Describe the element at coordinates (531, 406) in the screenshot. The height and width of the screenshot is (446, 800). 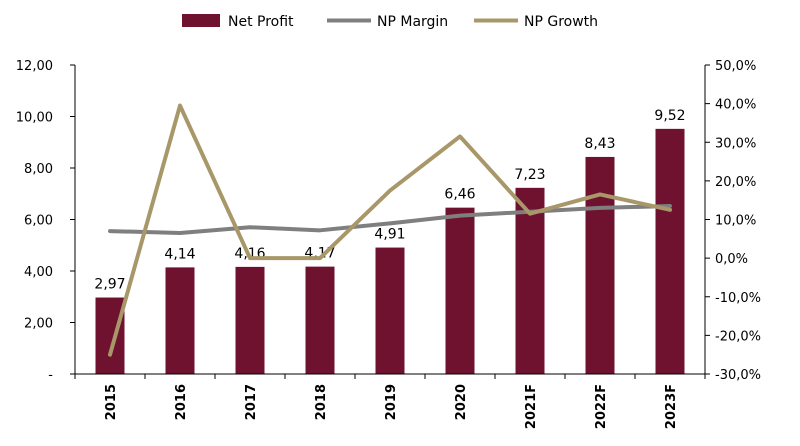
I see `x-tick-label: 2021F` at that location.